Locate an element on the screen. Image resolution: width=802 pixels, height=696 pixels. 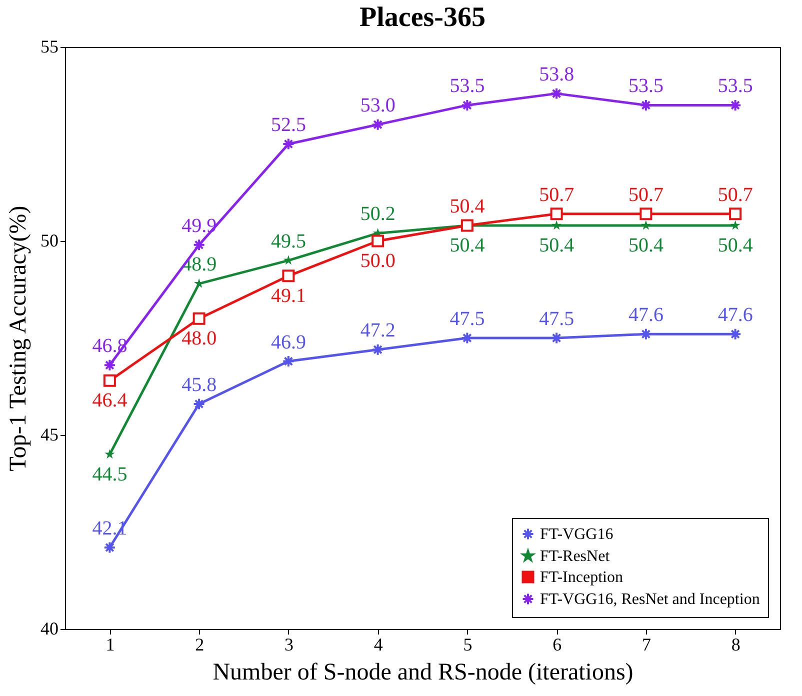
y-tick-label: 40 is located at coordinates (49, 628).